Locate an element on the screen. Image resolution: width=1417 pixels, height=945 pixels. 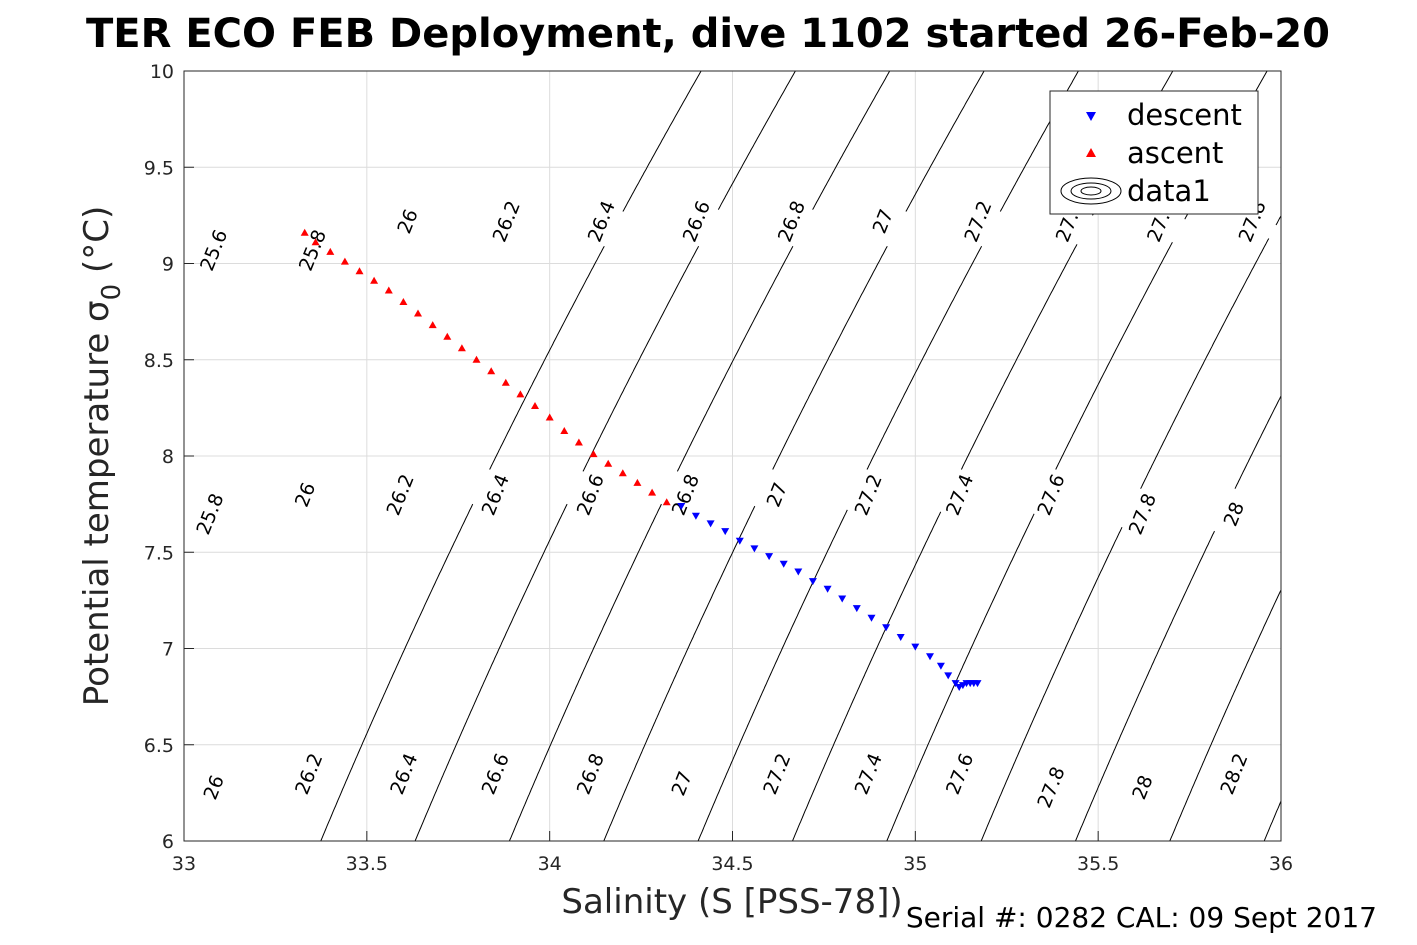
y-axis-ticks: 6 6.5 7 7.5 8 8.5 9 9.5 10 is located at coordinates (169, 457).